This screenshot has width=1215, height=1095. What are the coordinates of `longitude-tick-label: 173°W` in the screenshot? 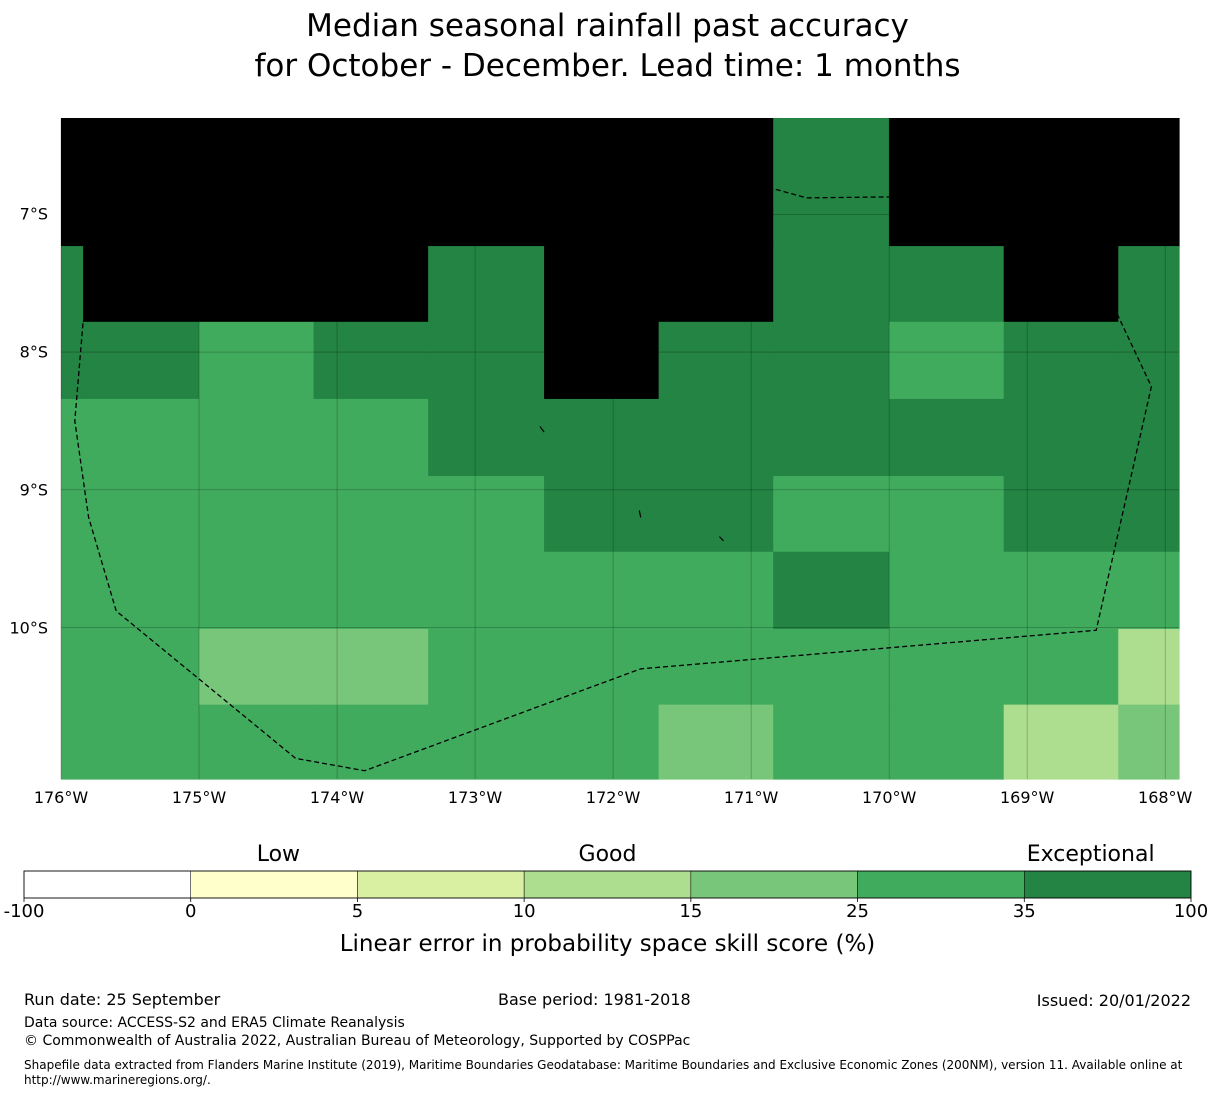 It's located at (475, 797).